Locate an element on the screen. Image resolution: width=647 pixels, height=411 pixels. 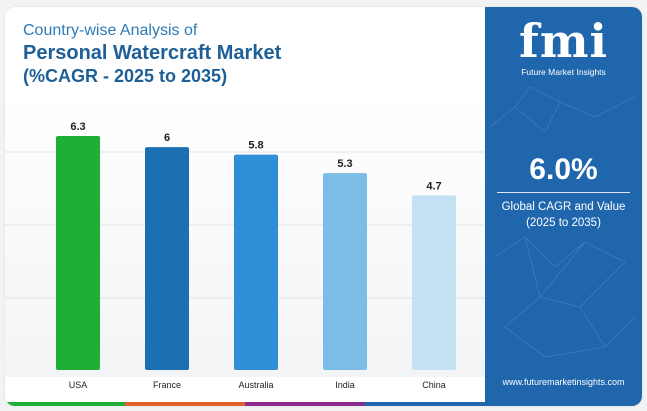
page-title: Personal Watercraft Market is located at coordinates (152, 53).